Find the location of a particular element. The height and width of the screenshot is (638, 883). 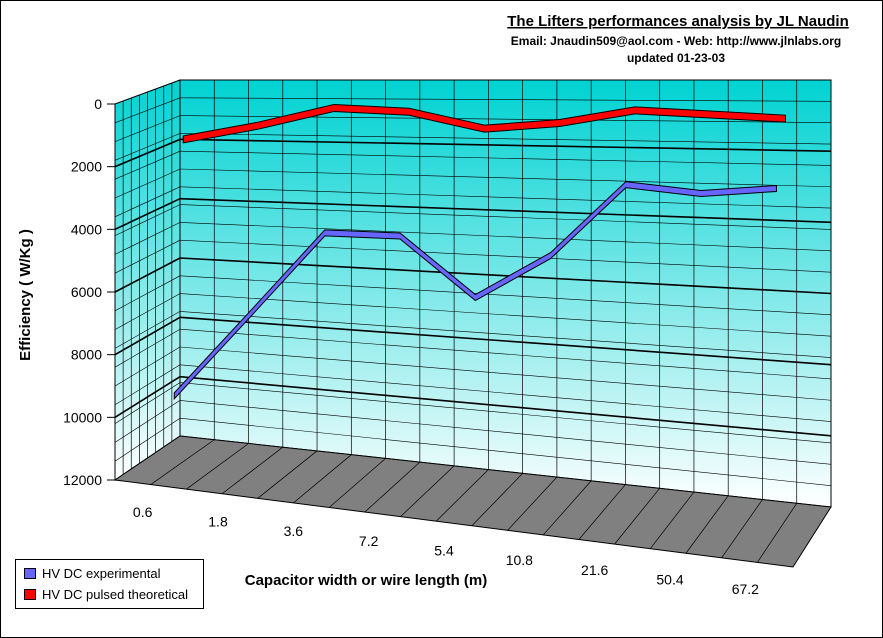

x-axis-ticks: 0.6 1.8 3.6 7.2 5.4 10.8 21.6 50.4 67.2 is located at coordinates (446, 550).